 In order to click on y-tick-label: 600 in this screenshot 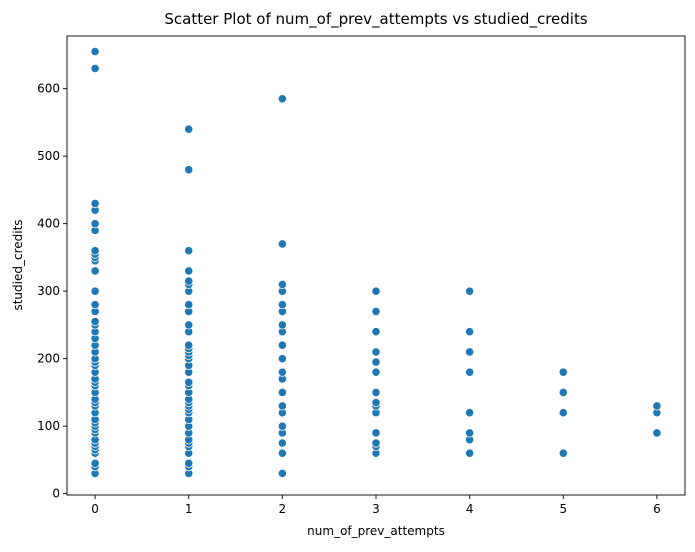, I will do `click(48, 89)`.